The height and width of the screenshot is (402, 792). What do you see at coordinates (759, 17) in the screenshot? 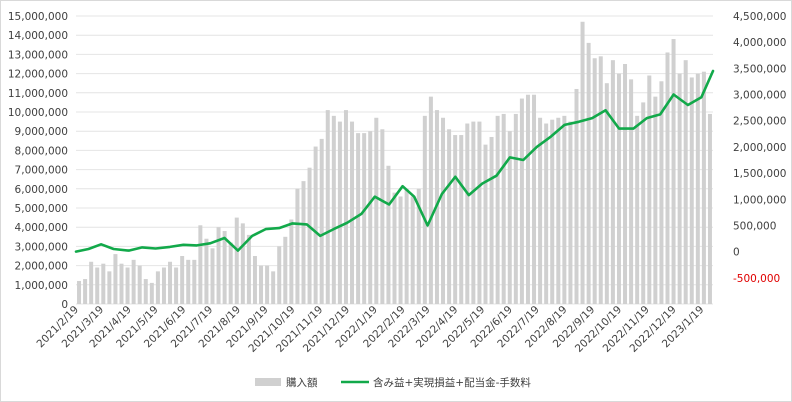
I see `right-axis-tick-label: 4,500,000` at bounding box center [759, 17].